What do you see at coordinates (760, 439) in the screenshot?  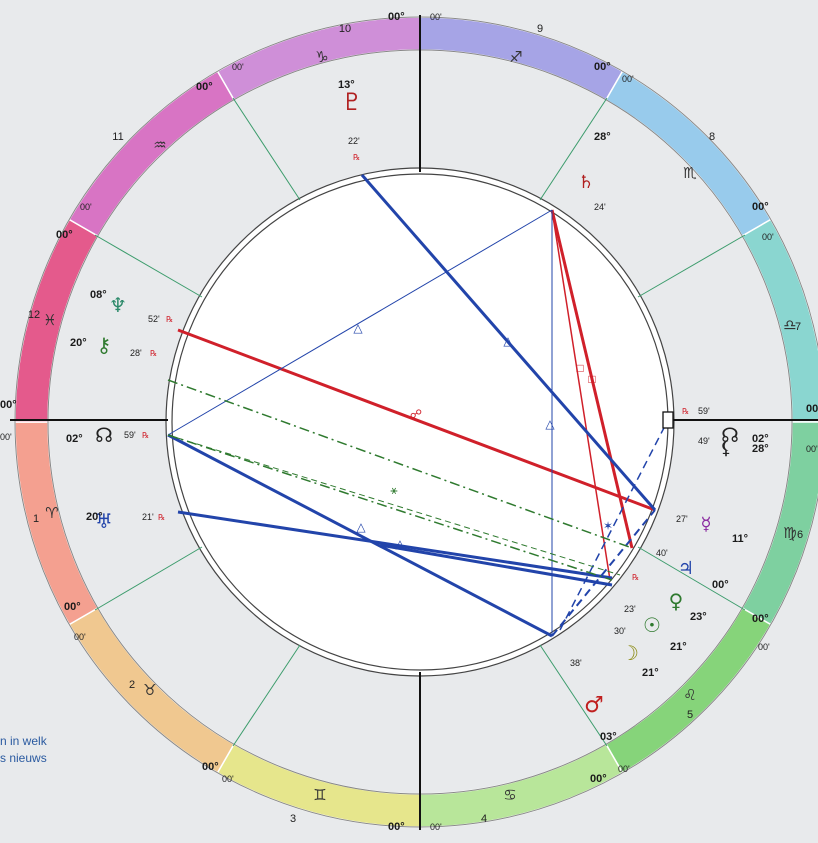 I see `node_desc-degree: 02°` at bounding box center [760, 439].